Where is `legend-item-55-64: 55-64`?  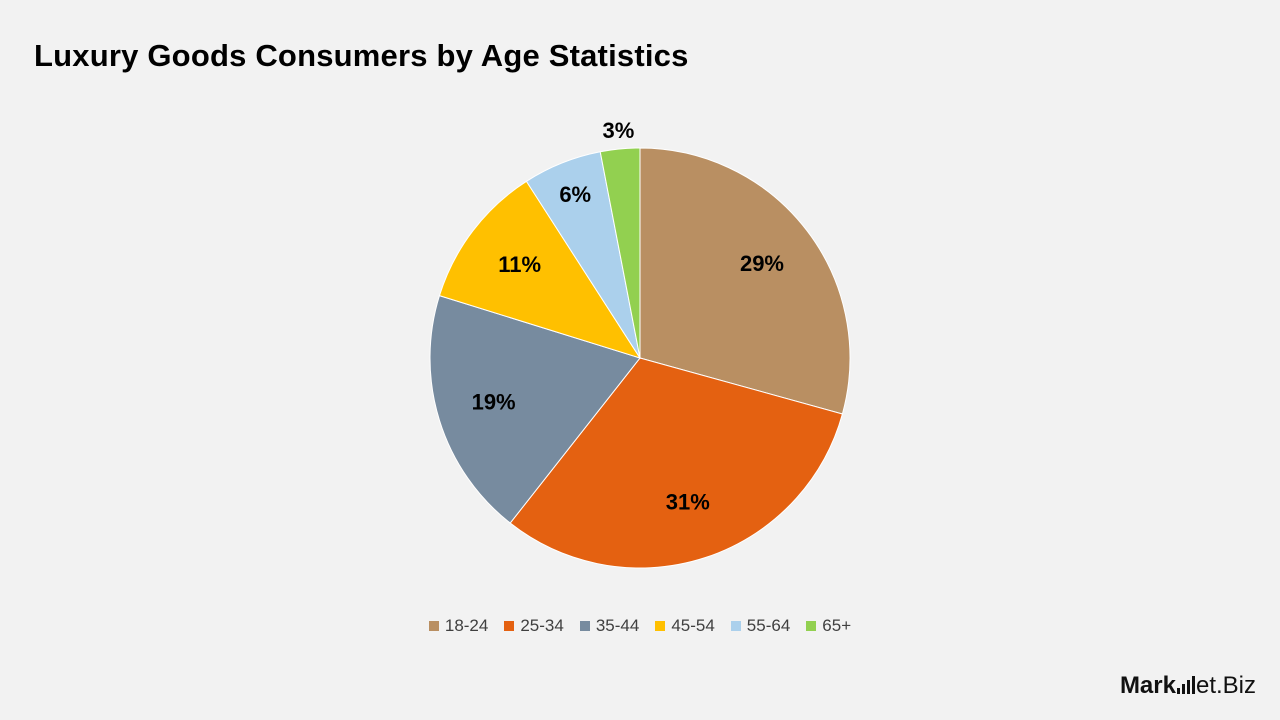 legend-item-55-64: 55-64 is located at coordinates (760, 626).